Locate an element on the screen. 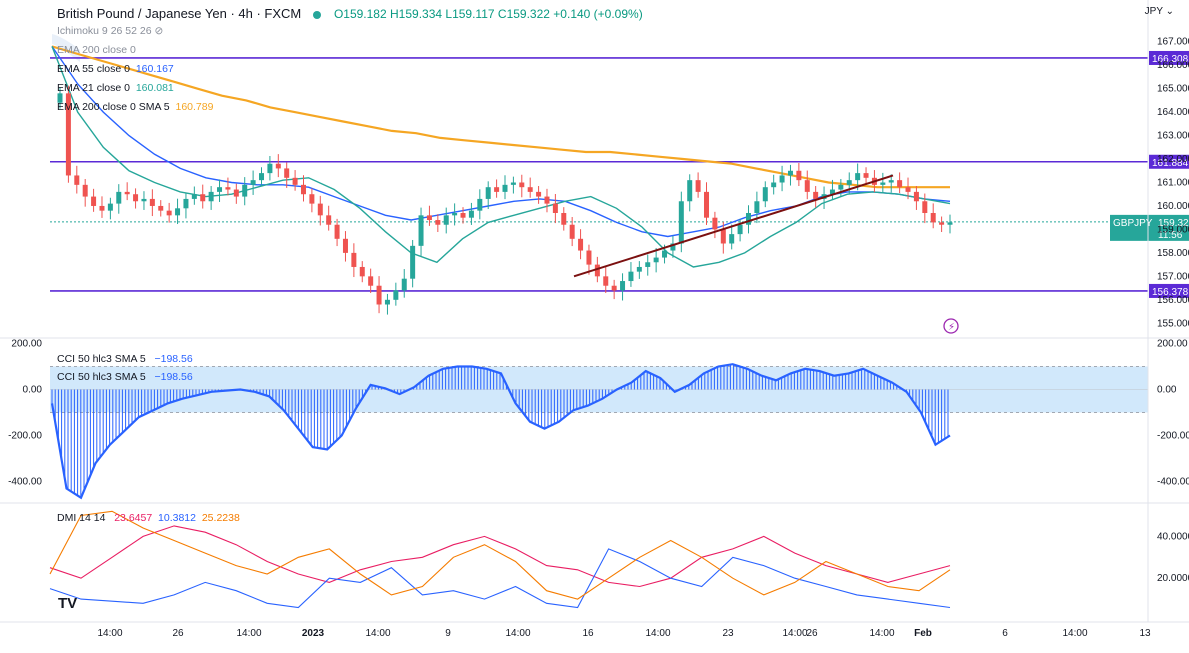 This screenshot has height=653, width=1189. ohlc-change: +0.140 (+0.09%) is located at coordinates (598, 14).